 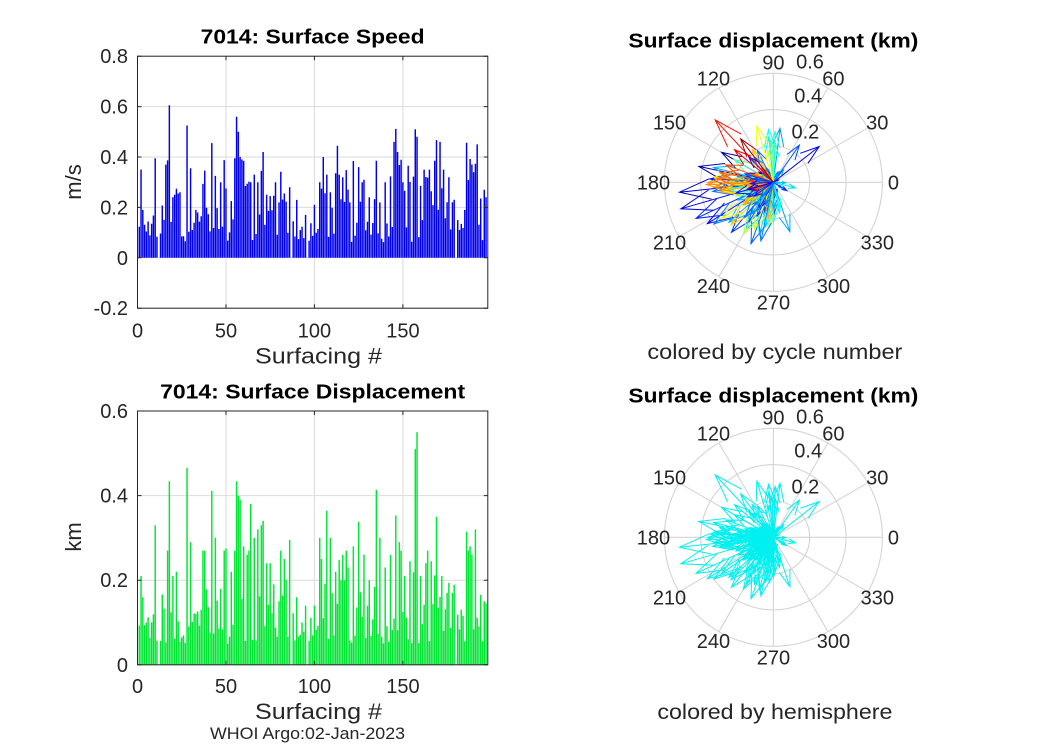 I want to click on svg-text: colored by hemisphere, so click(x=774, y=712).